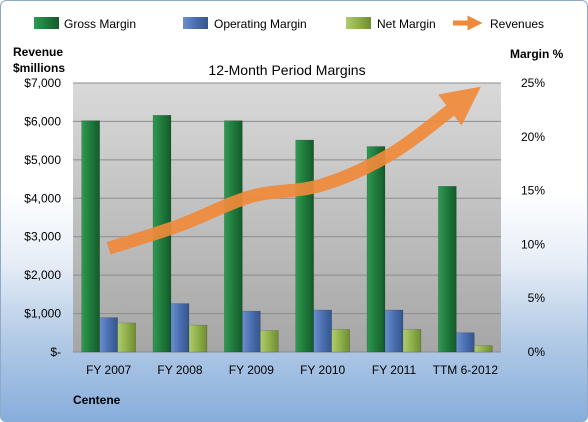  Describe the element at coordinates (358, 23) in the screenshot. I see `legend-swatch-net-margin` at that location.